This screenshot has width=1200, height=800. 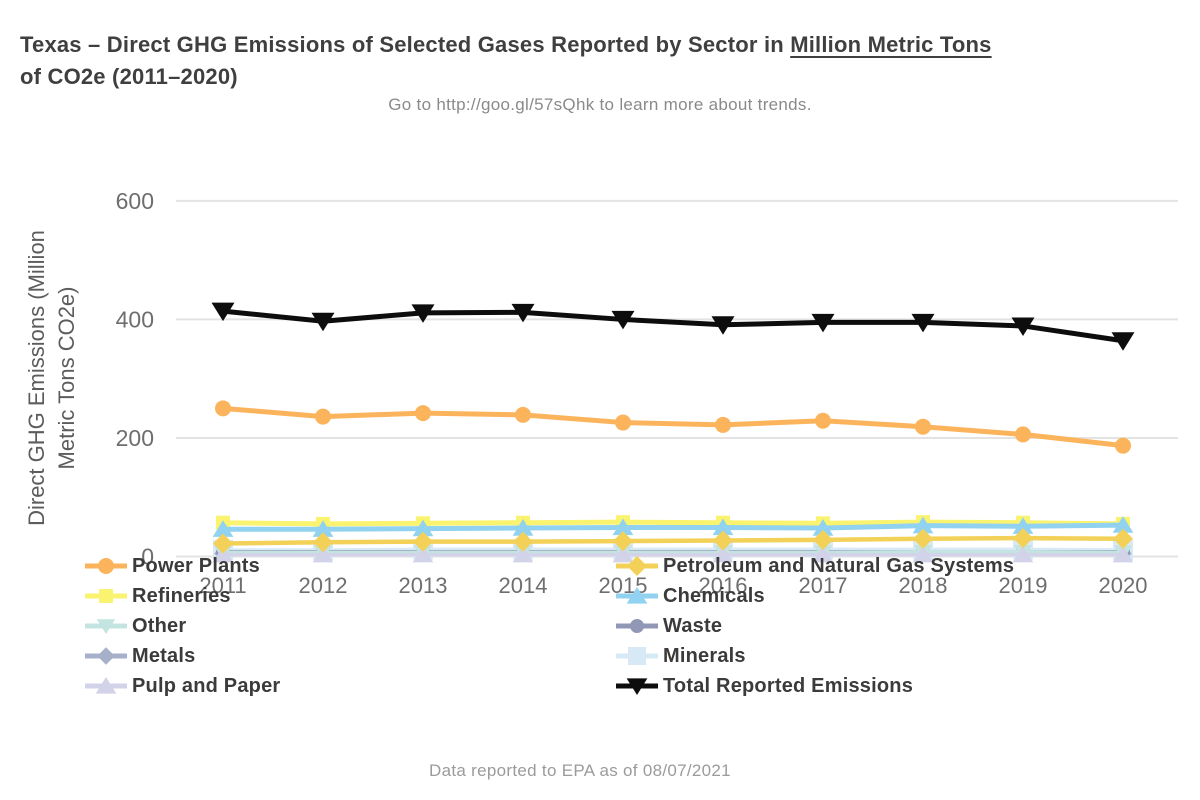 I want to click on legend-metals-label: Metals, so click(x=164, y=655).